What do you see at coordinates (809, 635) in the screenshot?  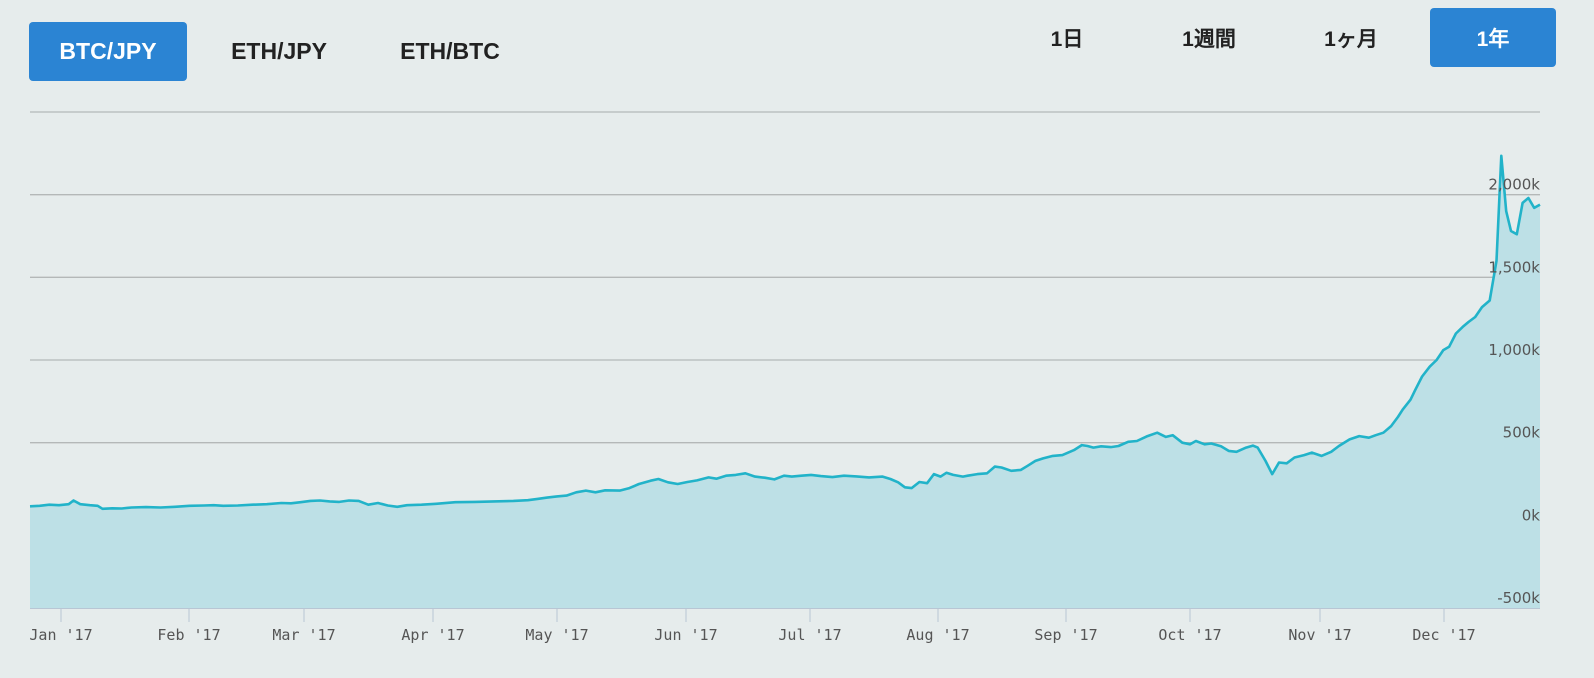 I see `x-tick-label: Jul '17` at bounding box center [809, 635].